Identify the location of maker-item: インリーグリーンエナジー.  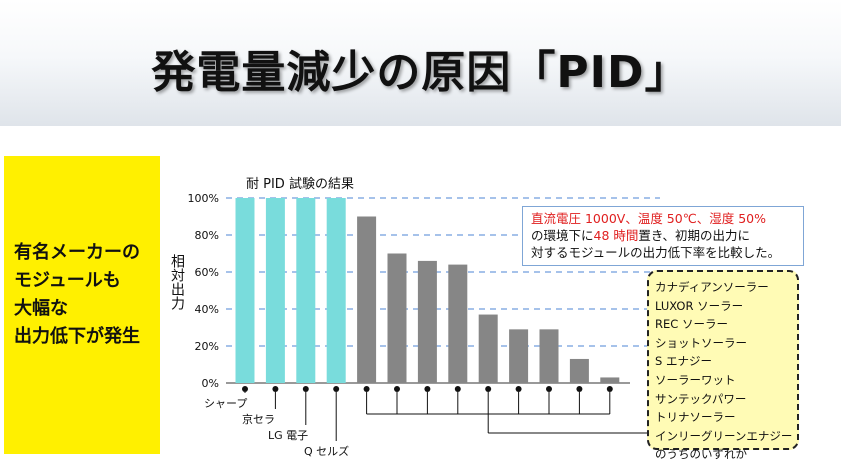
(724, 435).